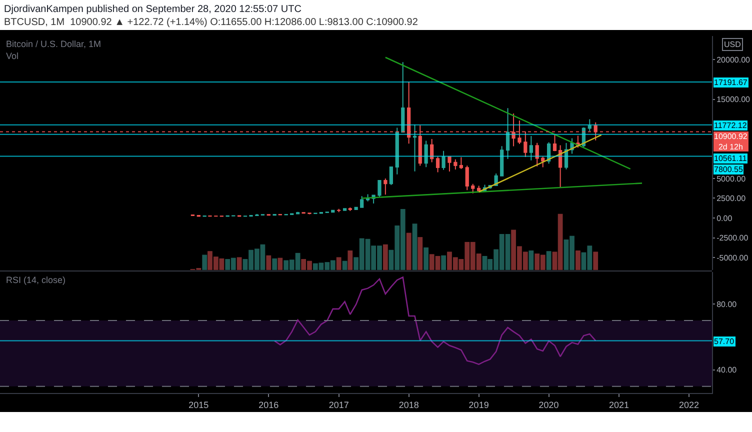  I want to click on x-tick-label: 2018, so click(408, 405).